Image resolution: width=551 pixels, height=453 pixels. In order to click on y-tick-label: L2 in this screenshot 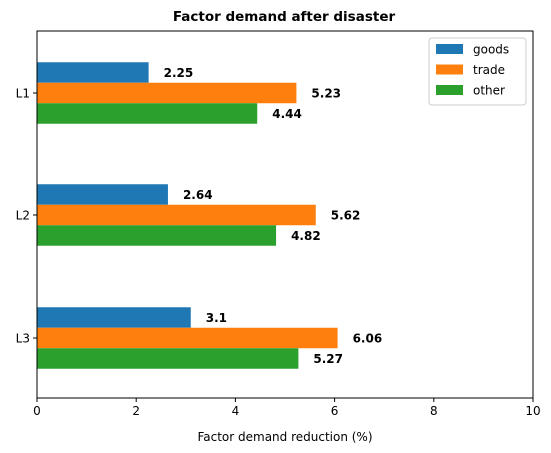, I will do `click(23, 216)`.